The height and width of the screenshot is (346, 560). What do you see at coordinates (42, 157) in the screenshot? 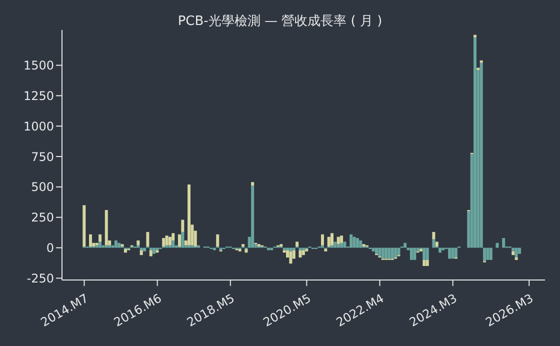
I see `y-tick-label: 750` at bounding box center [42, 157].